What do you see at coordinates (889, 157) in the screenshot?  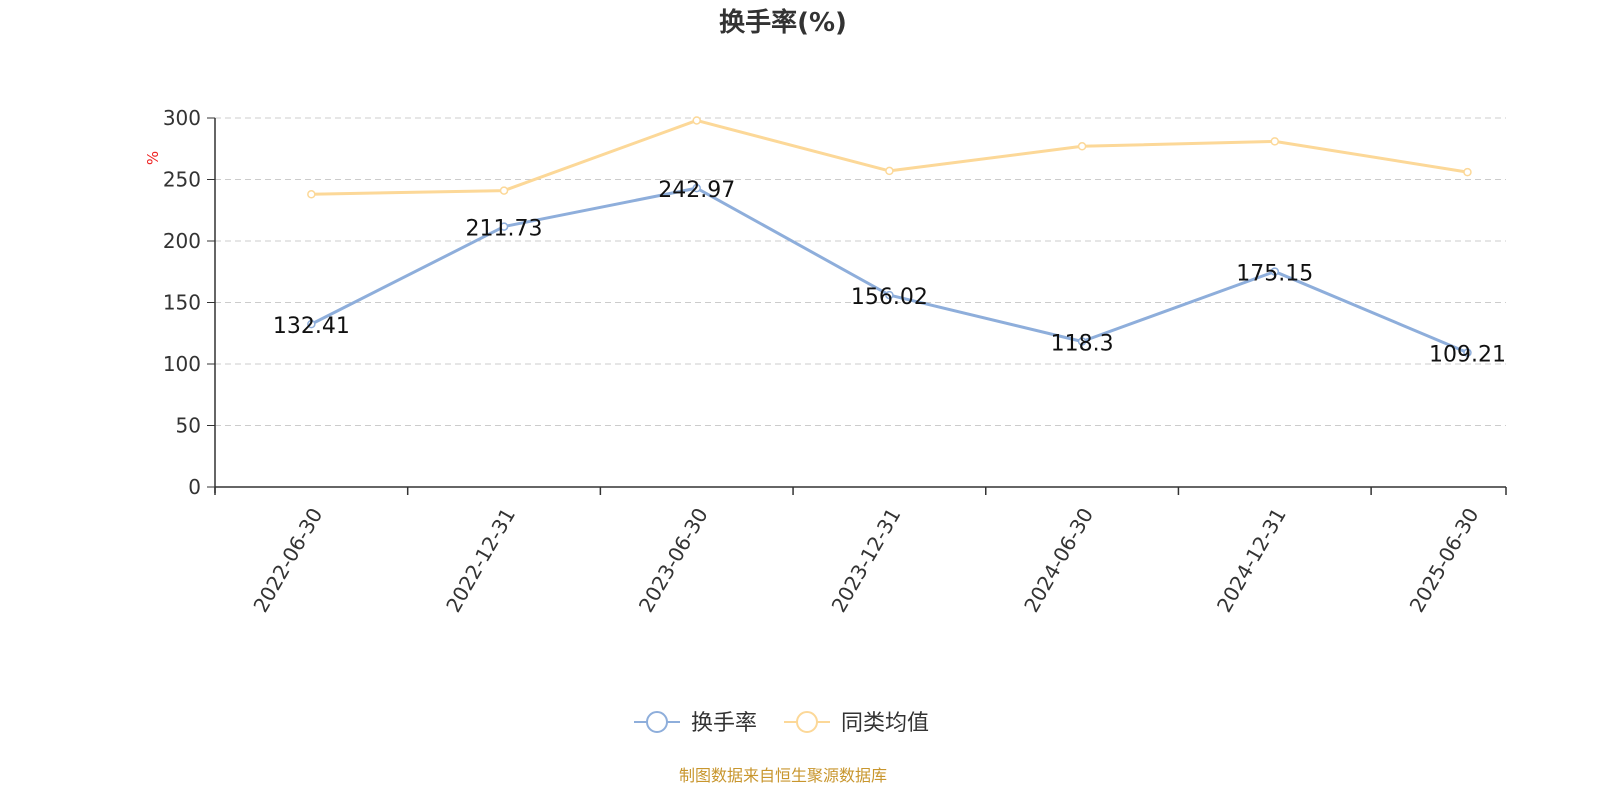 I see `series-line-peer-average` at bounding box center [889, 157].